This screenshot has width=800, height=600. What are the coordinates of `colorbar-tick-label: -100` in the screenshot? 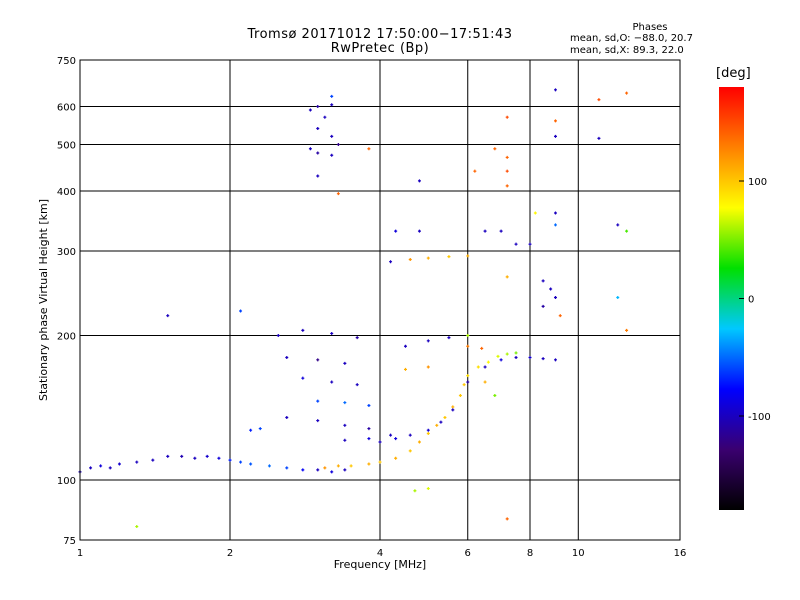 It's located at (759, 417).